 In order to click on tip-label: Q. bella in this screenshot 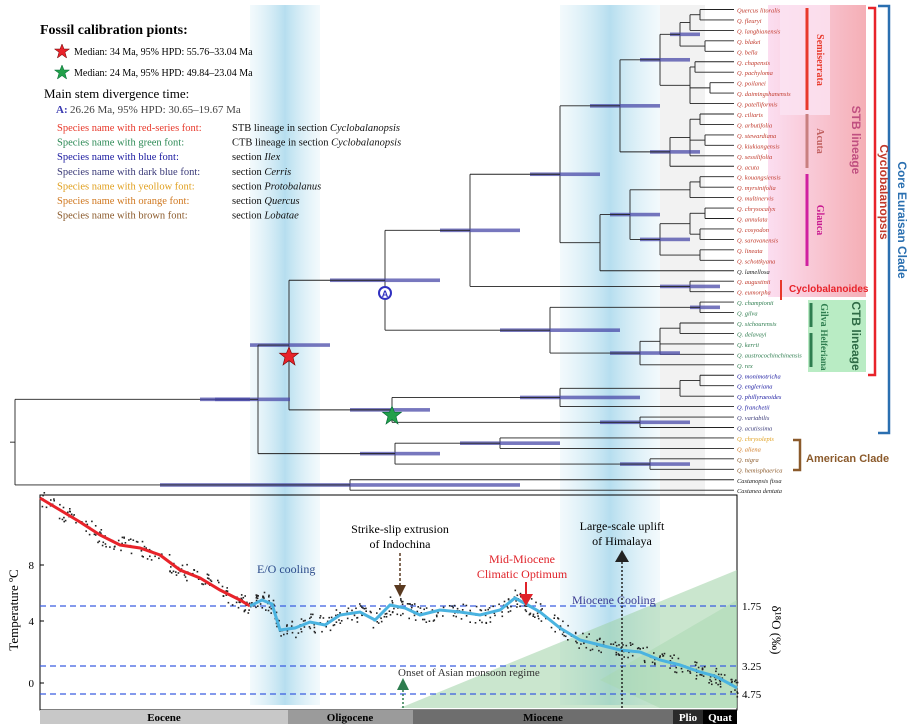, I will do `click(747, 52)`.